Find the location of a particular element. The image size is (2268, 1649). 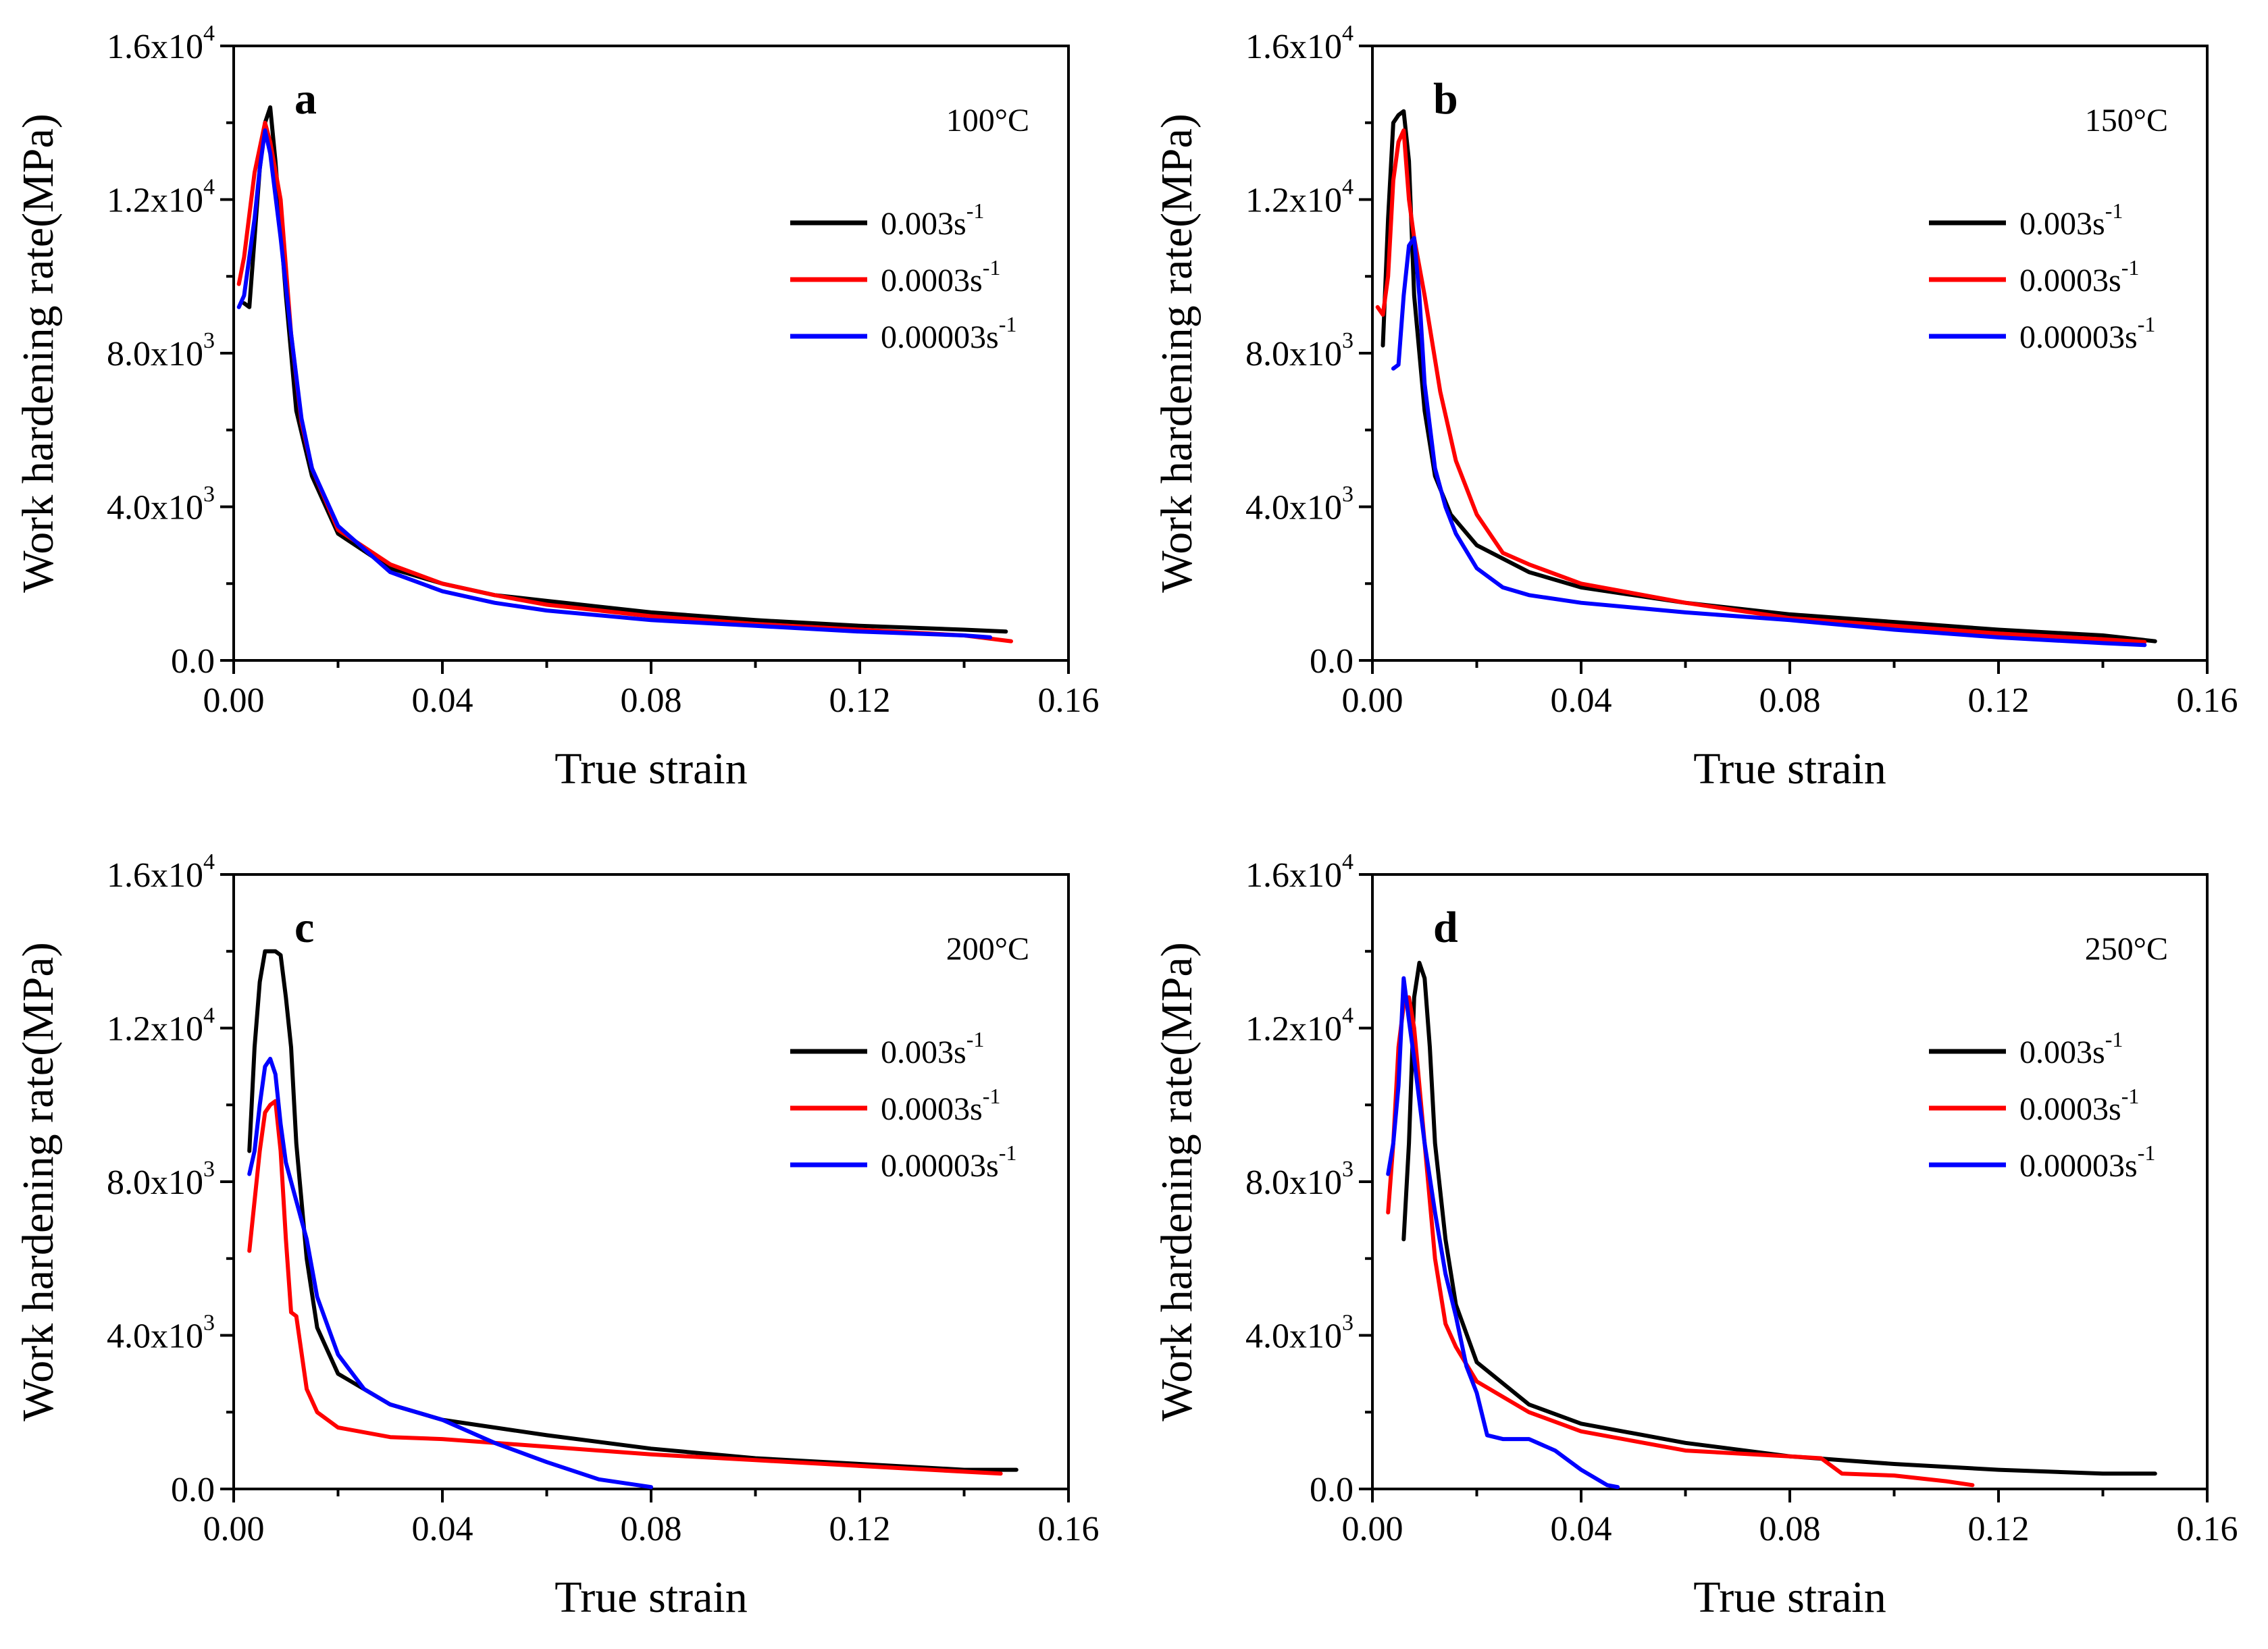

panel-letter: d is located at coordinates (1445, 927).